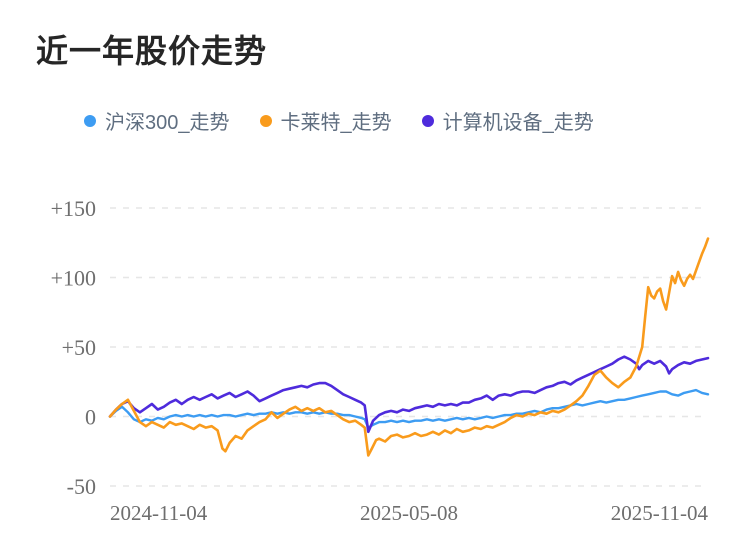 The width and height of the screenshot is (750, 558). What do you see at coordinates (409, 513) in the screenshot?
I see `x-axis-tick-label: 2025-05-08` at bounding box center [409, 513].